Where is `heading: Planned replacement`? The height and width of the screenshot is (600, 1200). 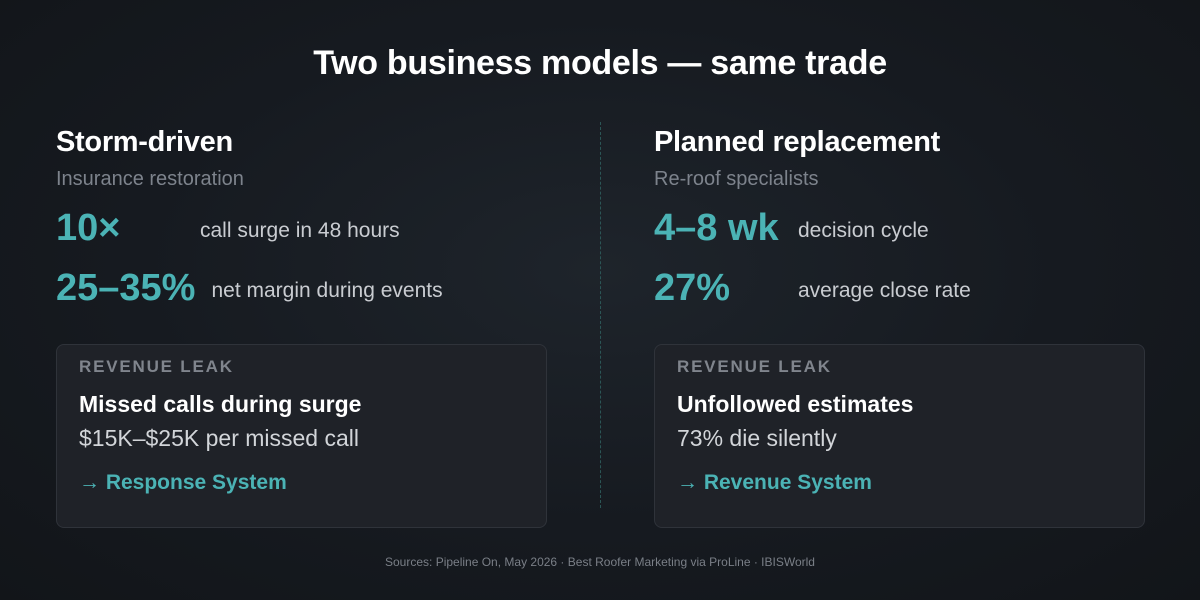 heading: Planned replacement is located at coordinates (797, 142).